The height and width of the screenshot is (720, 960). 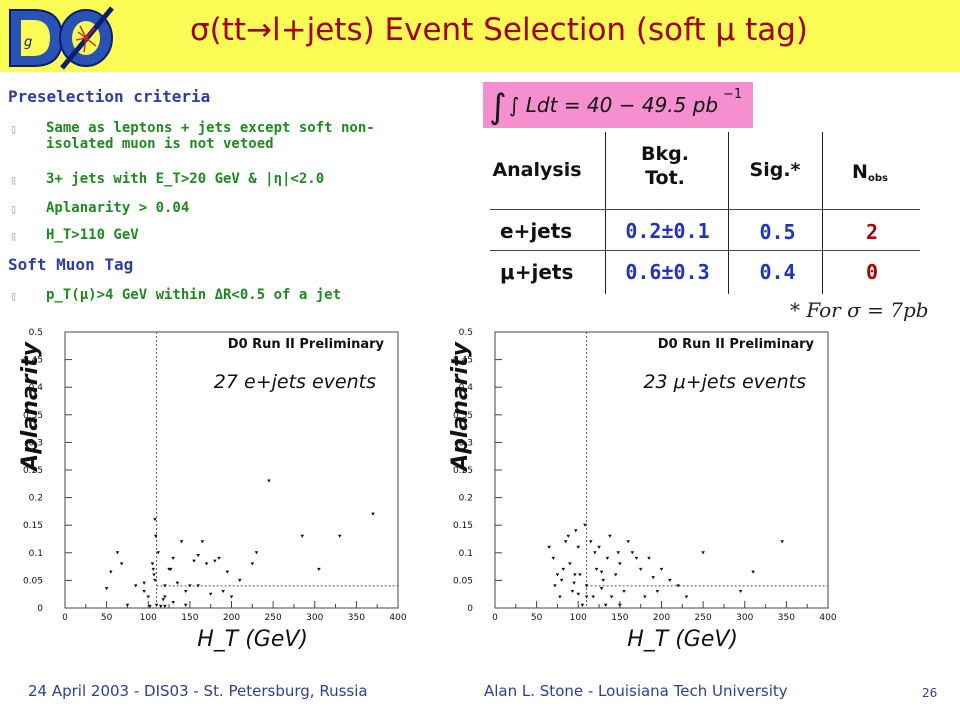 What do you see at coordinates (724, 382) in the screenshot?
I see `event-count-annotation: 23 μ+jets events` at bounding box center [724, 382].